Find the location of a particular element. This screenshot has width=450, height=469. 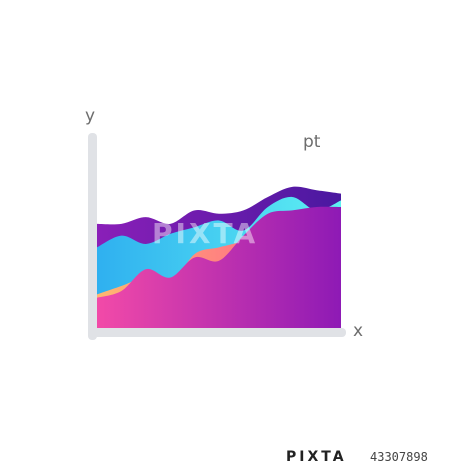

x-axis-label: x is located at coordinates (358, 331).